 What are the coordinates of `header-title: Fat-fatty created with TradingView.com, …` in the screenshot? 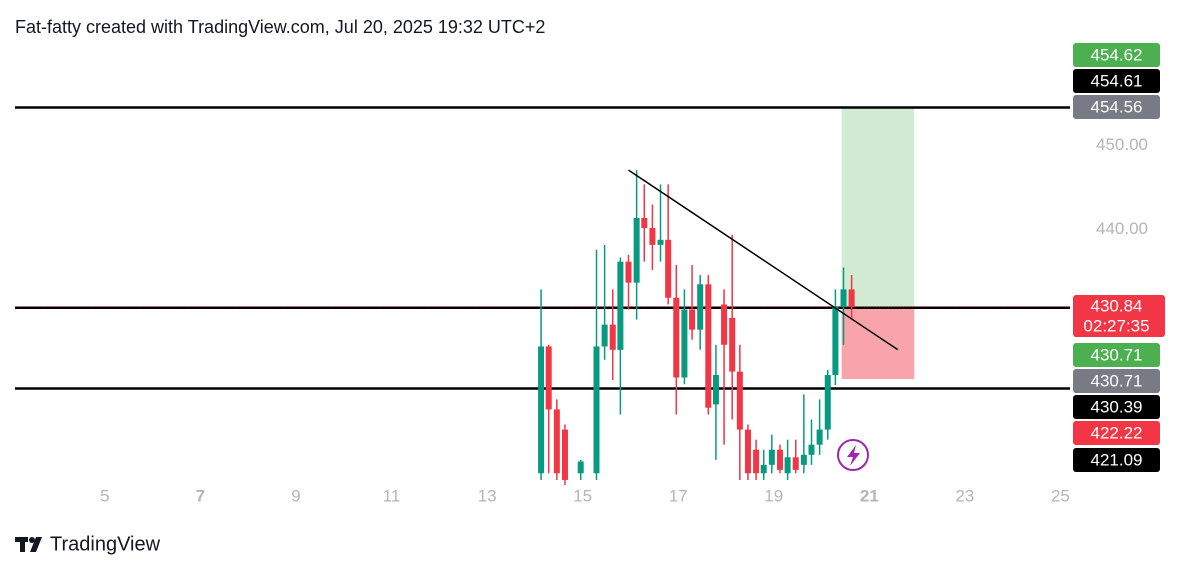 It's located at (280, 27).